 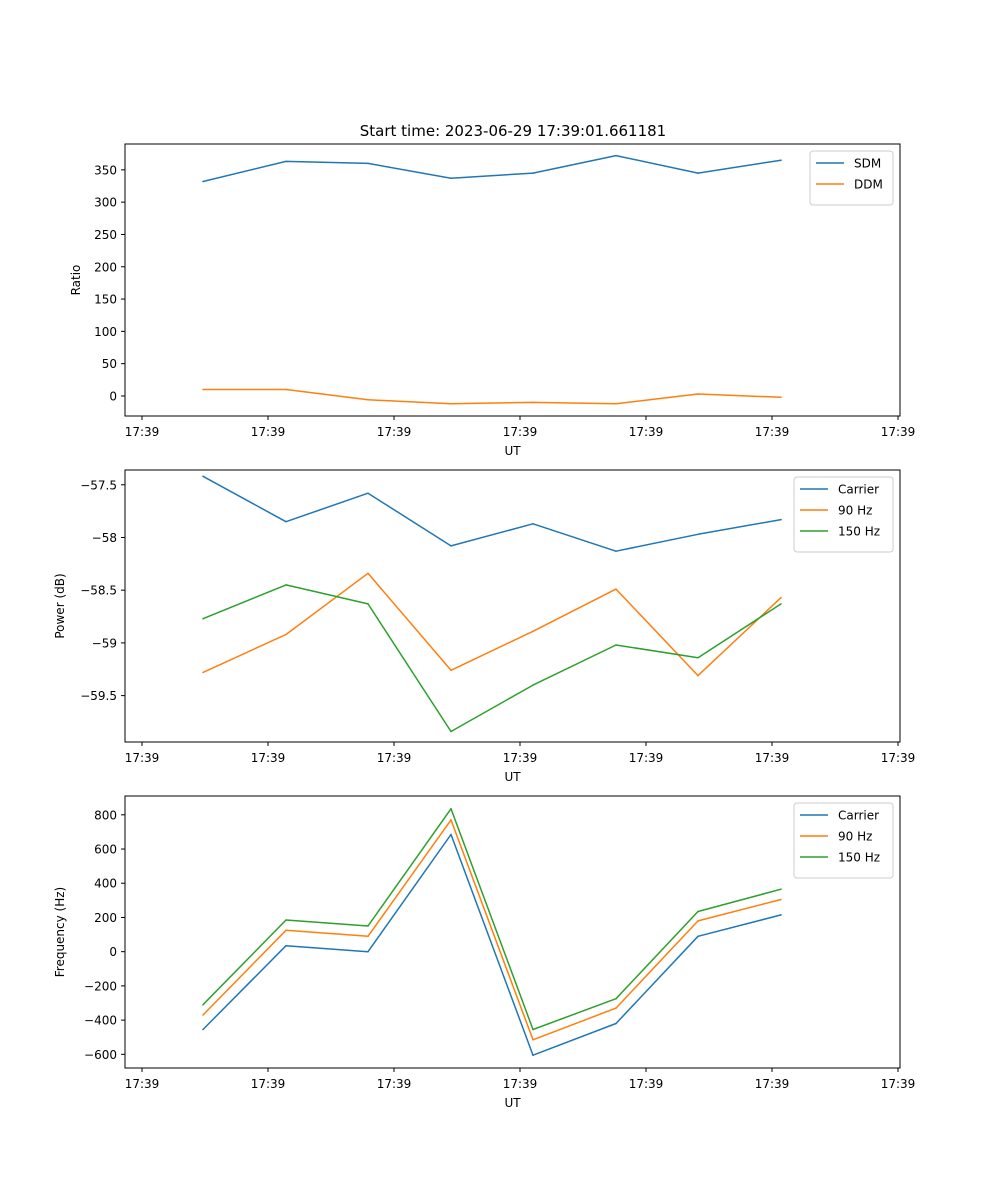 What do you see at coordinates (98, 591) in the screenshot?
I see `y-tick-label: −58.5` at bounding box center [98, 591].